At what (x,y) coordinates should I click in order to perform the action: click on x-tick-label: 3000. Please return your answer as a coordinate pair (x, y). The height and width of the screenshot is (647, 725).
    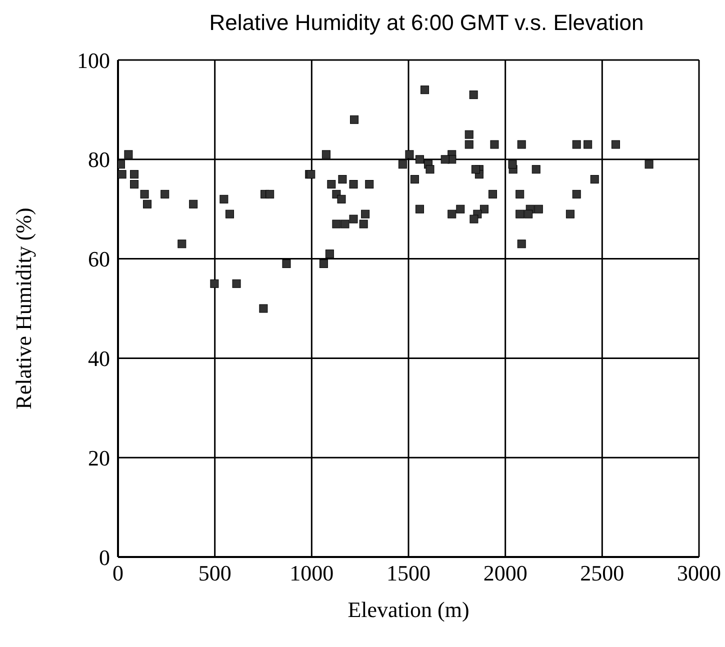
    Looking at the image, I should click on (699, 573).